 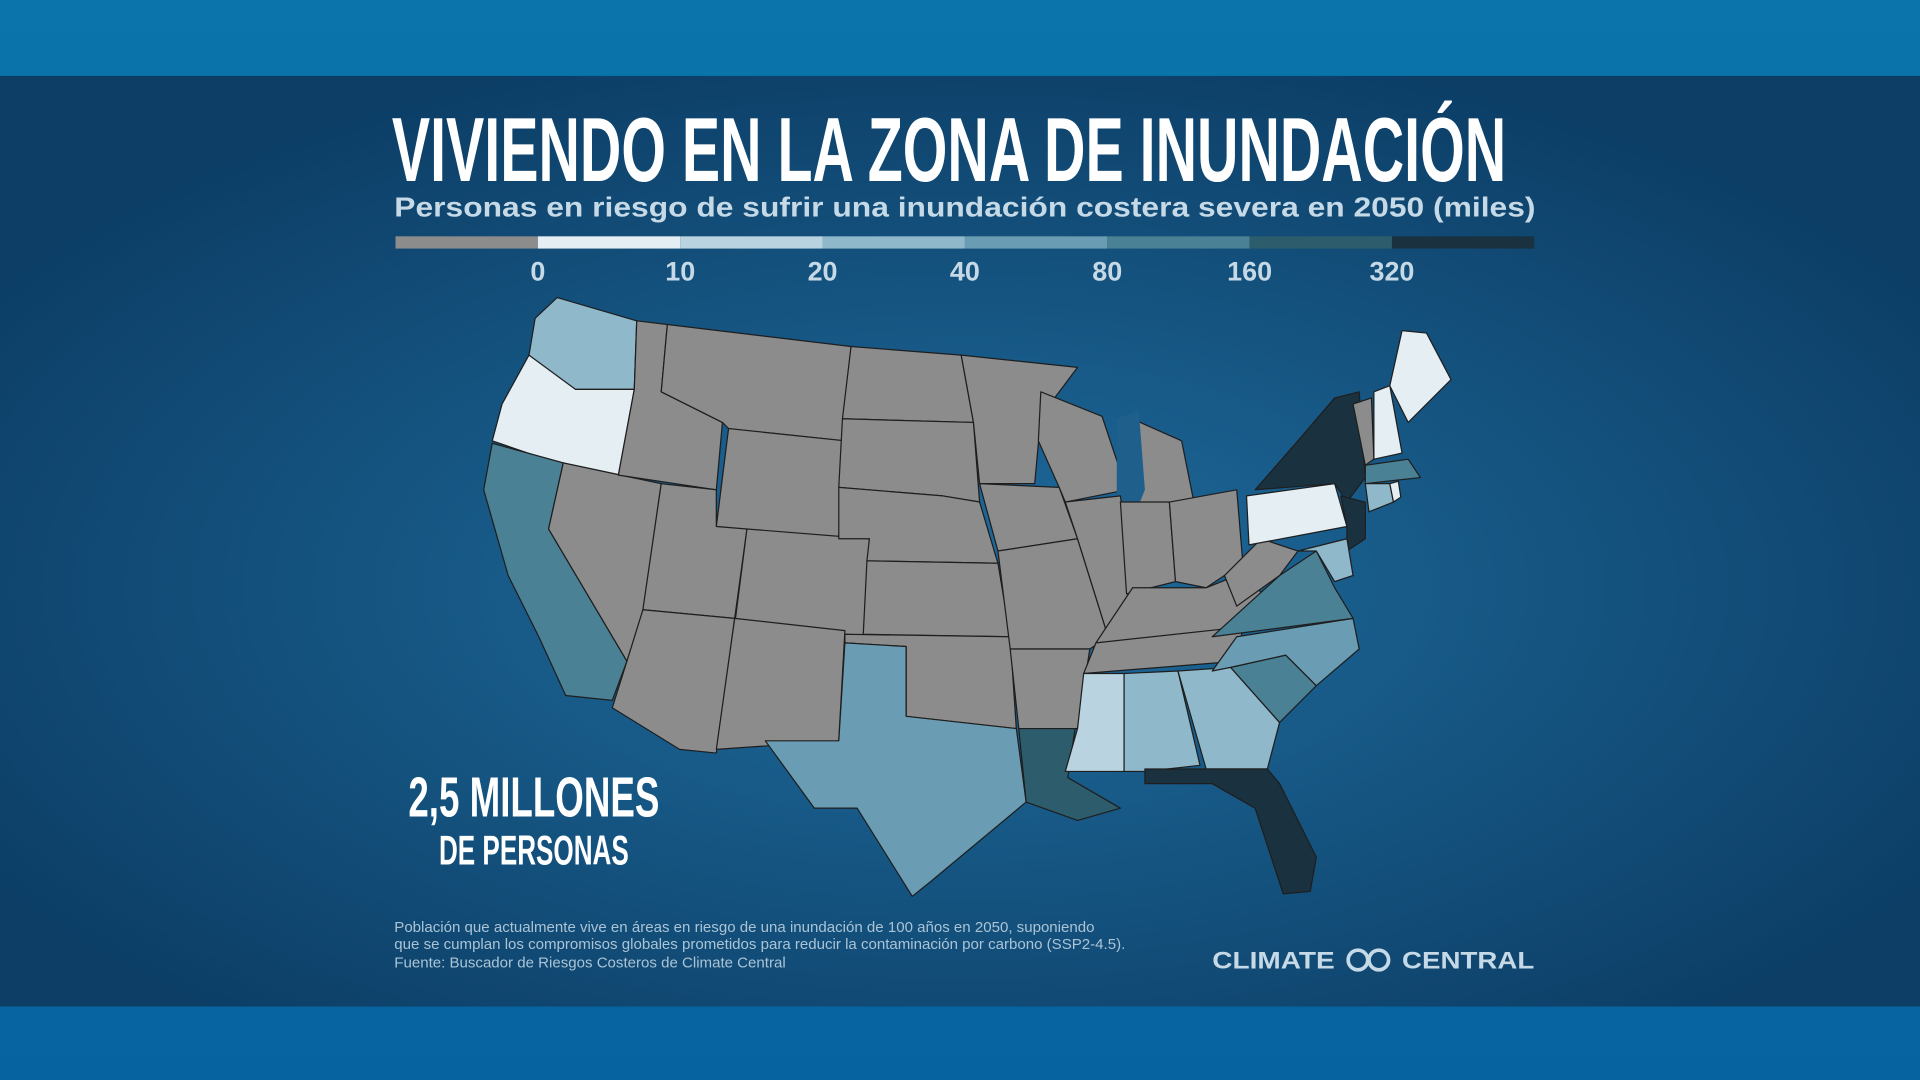 I want to click on legend-label: 0, so click(x=537, y=271).